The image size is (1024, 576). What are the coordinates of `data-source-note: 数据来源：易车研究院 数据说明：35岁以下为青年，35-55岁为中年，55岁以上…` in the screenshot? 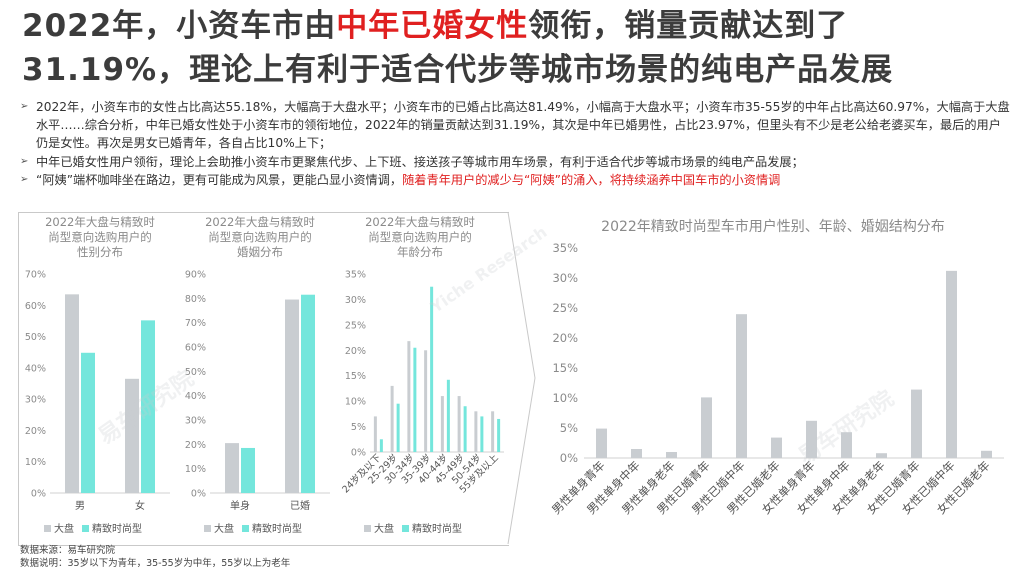 It's located at (155, 557).